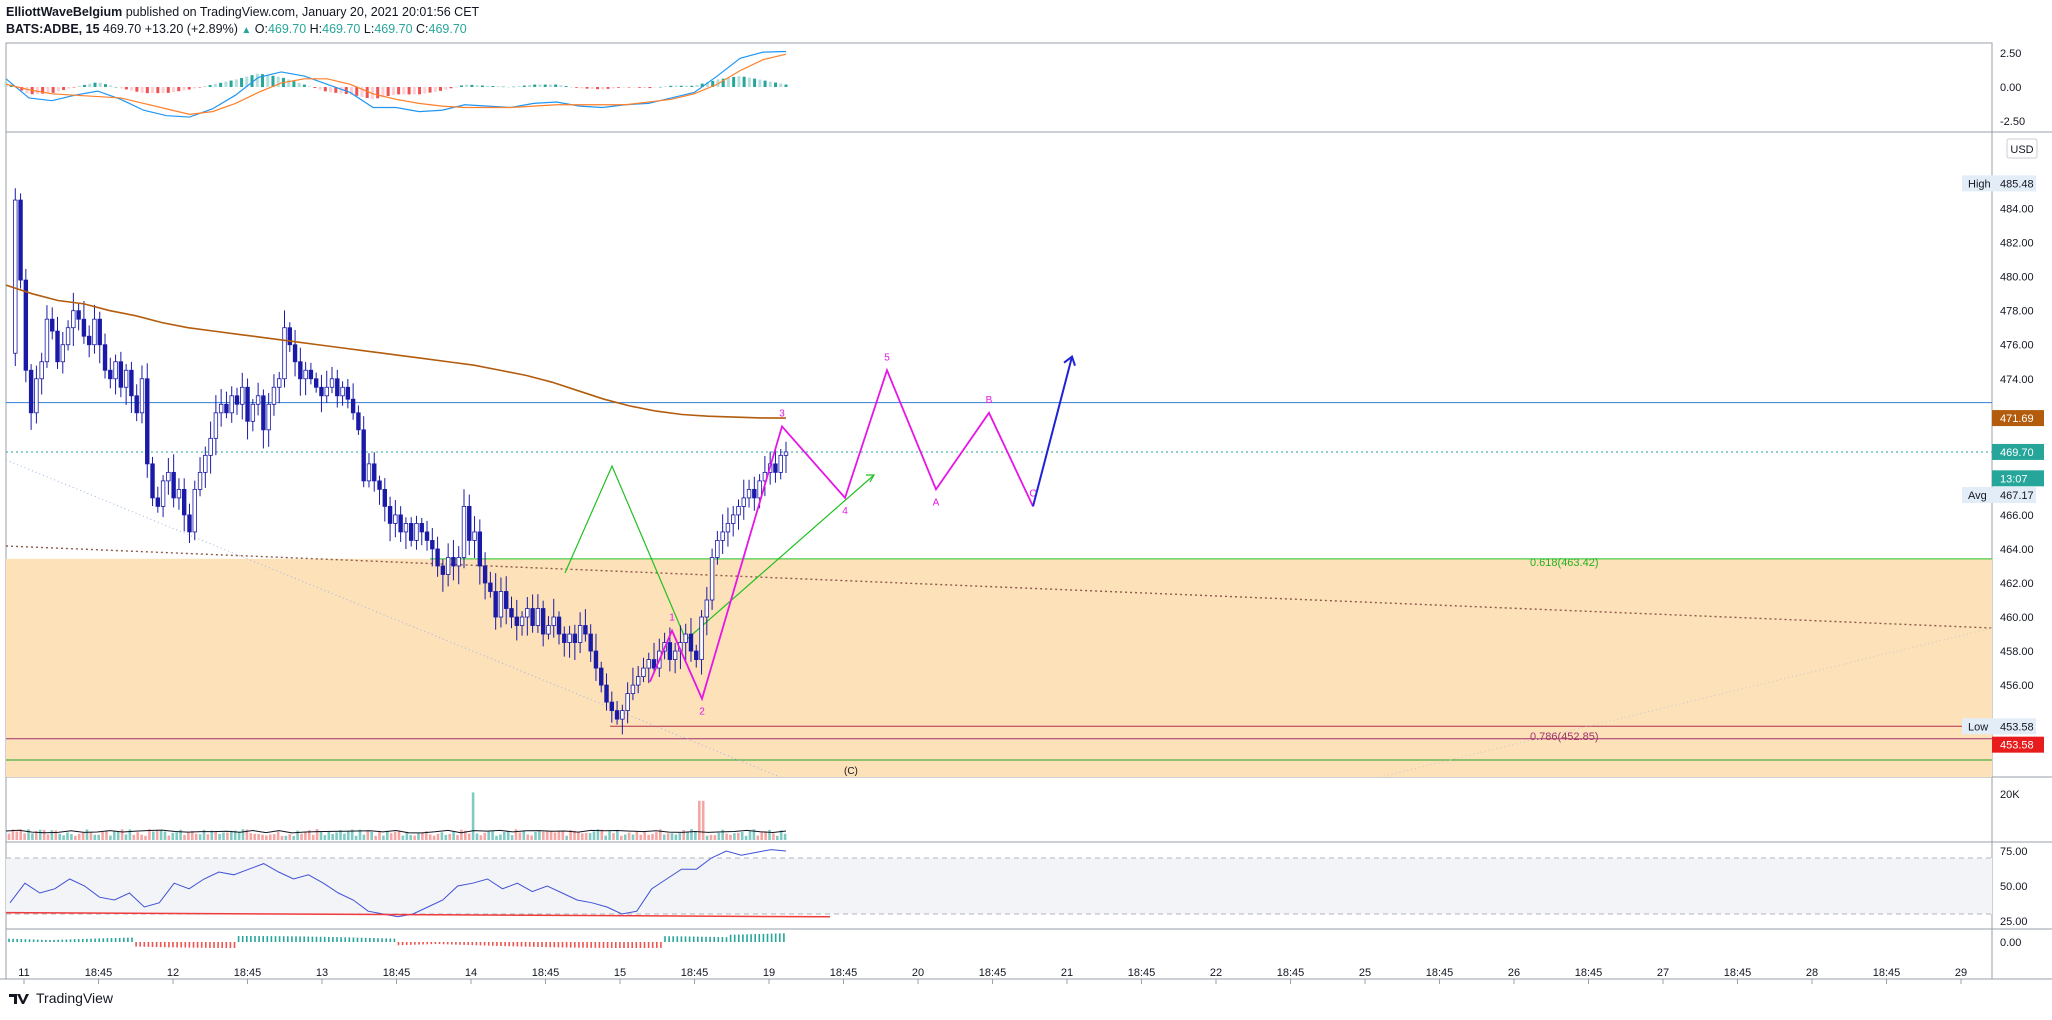  What do you see at coordinates (2022, 148) in the screenshot?
I see `currency-badge` at bounding box center [2022, 148].